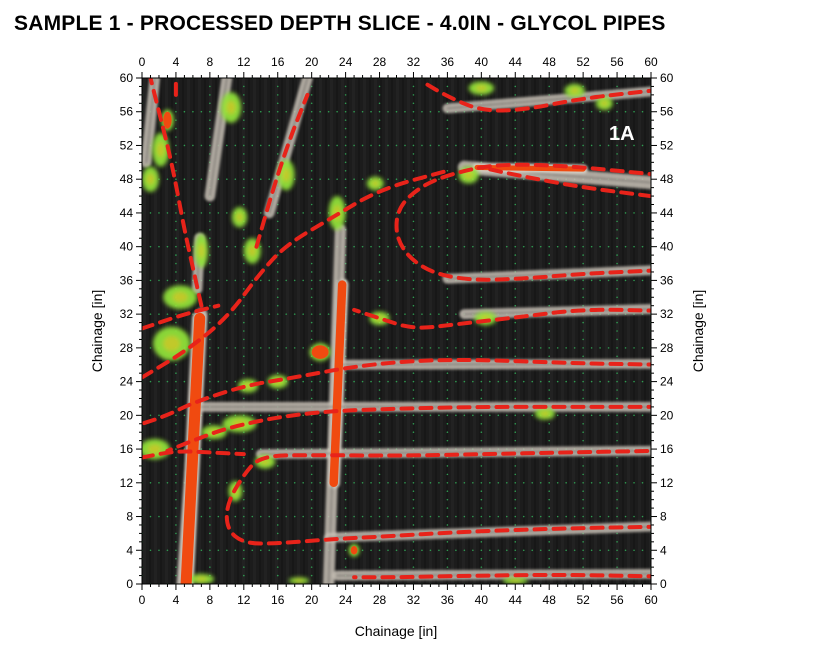  Describe the element at coordinates (129, 550) in the screenshot. I see `y-tick-label-left: 4` at that location.